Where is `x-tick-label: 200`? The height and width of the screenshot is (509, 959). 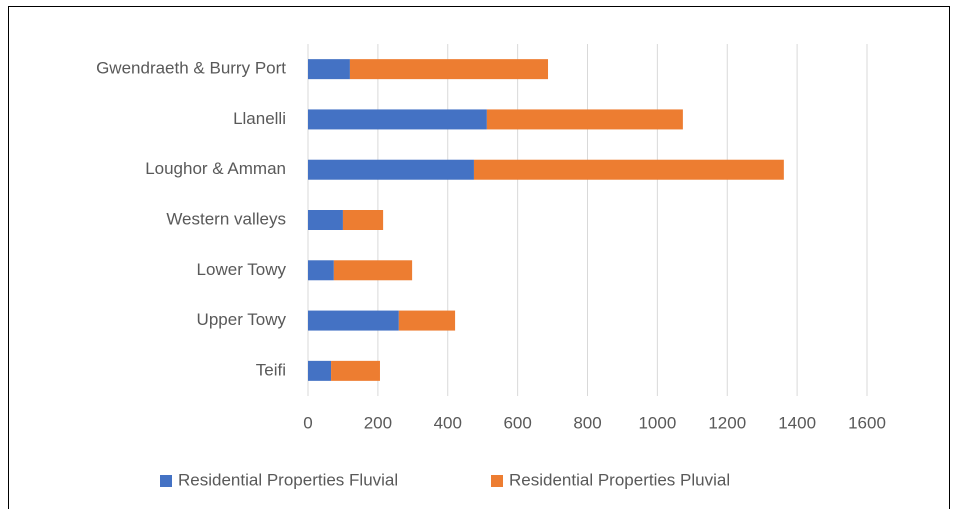 x-tick-label: 200 is located at coordinates (378, 422).